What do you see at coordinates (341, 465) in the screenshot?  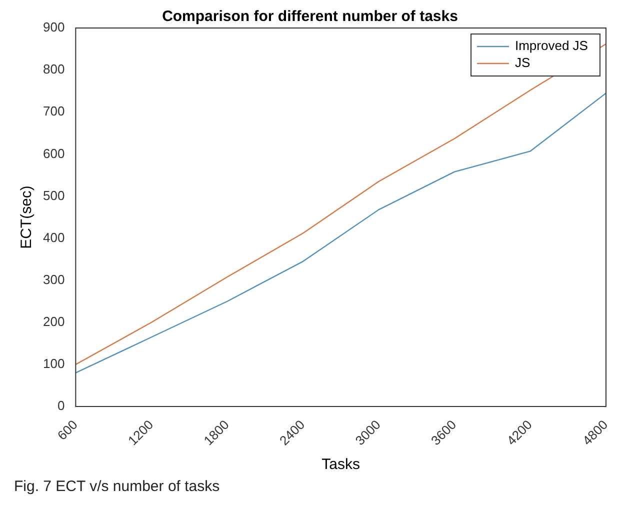 I see `x-axis-title: Tasks` at bounding box center [341, 465].